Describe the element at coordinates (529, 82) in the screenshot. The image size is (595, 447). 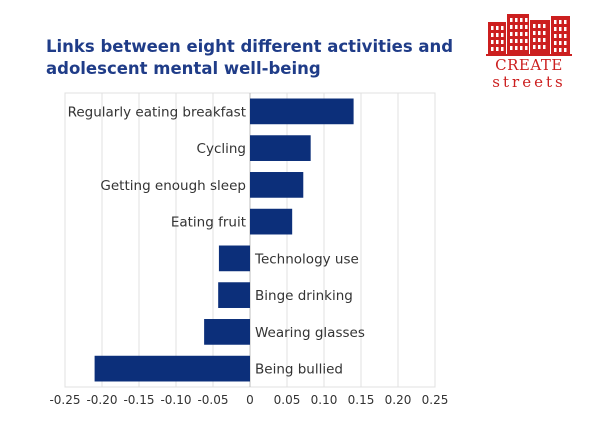
I see `logo-word-streets: streets` at that location.